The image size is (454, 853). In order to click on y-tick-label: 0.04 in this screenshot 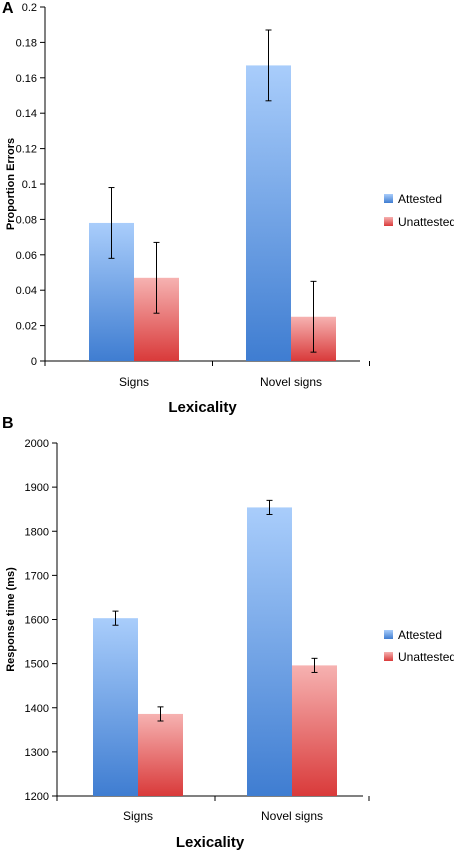, I will do `click(26, 291)`.